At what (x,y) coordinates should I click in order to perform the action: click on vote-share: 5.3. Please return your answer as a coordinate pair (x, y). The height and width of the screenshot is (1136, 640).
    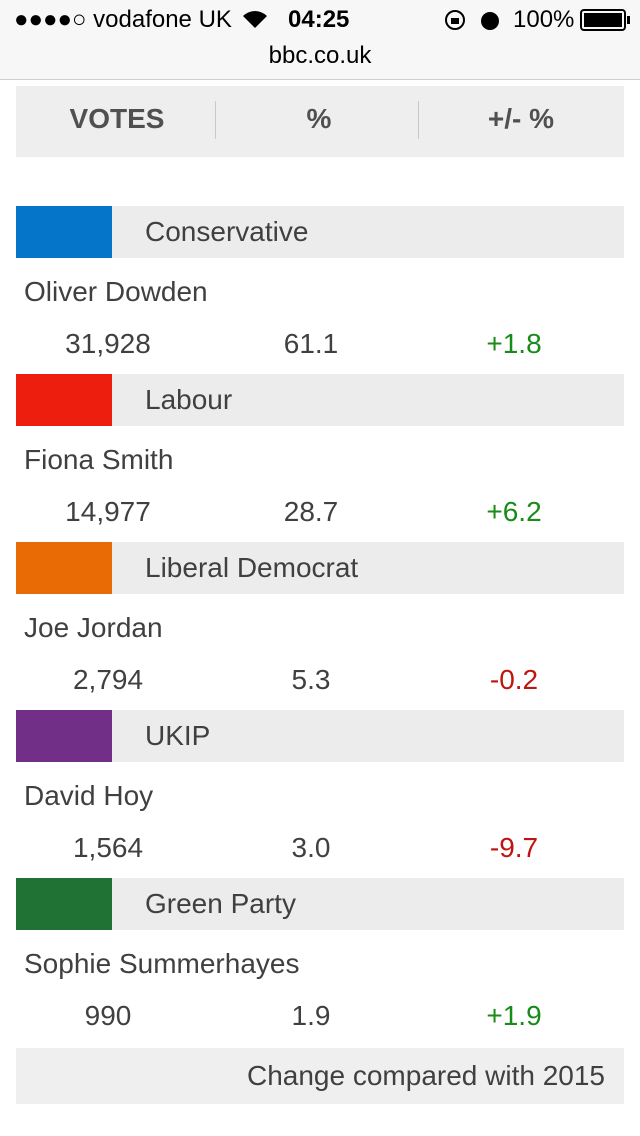
    Looking at the image, I should click on (311, 679).